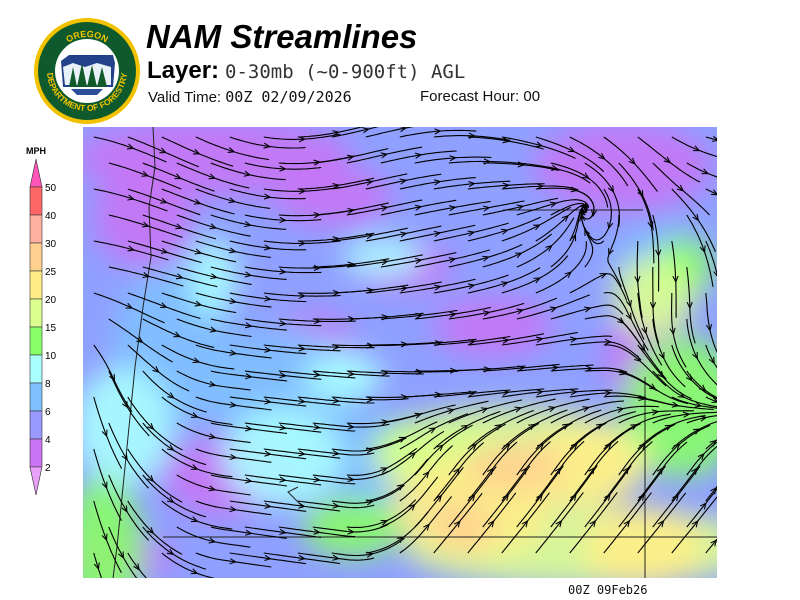 Image resolution: width=800 pixels, height=600 pixels. Describe the element at coordinates (183, 70) in the screenshot. I see `layer-label: Layer:` at that location.